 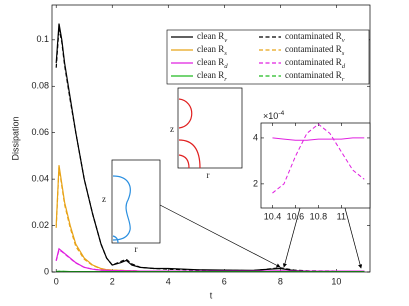 What do you see at coordinates (255, 137) in the screenshot?
I see `y-tick-label: 4` at bounding box center [255, 137].